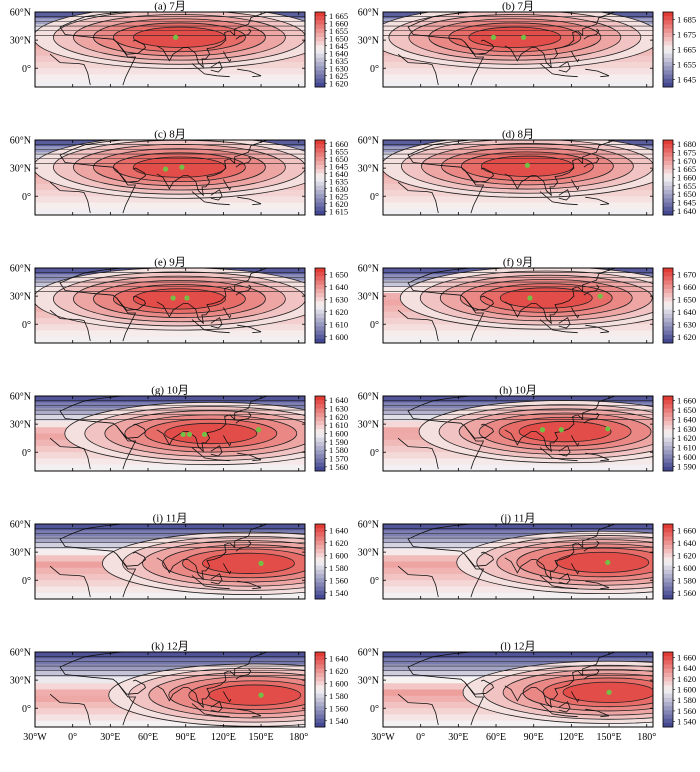  I want to click on colorbar-label: 1 650, so click(686, 299).